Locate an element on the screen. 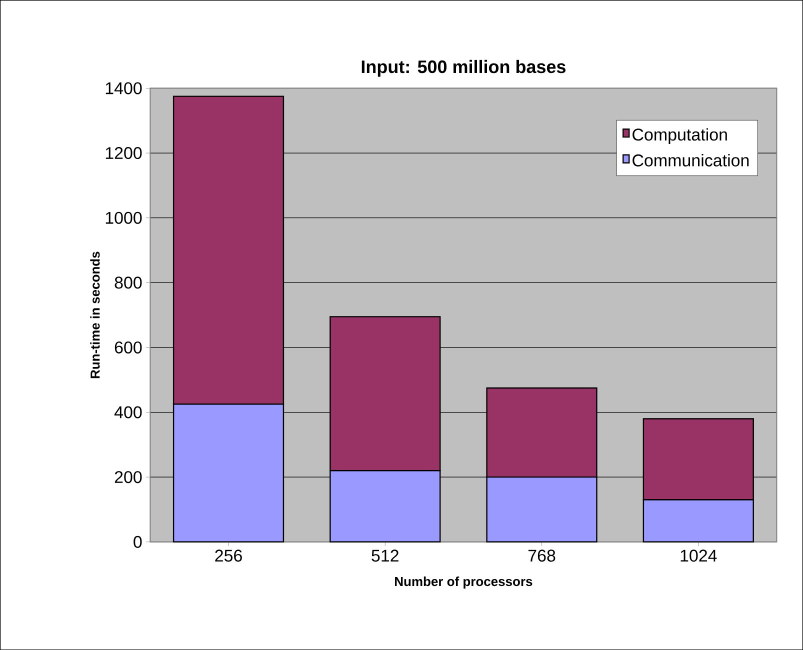 The width and height of the screenshot is (803, 650). x-tick-label: 768 is located at coordinates (542, 556).